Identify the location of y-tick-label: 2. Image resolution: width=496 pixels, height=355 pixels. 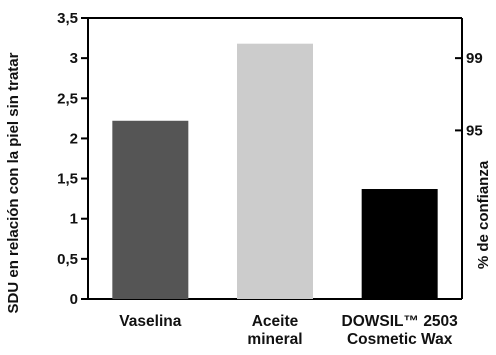
(74, 138).